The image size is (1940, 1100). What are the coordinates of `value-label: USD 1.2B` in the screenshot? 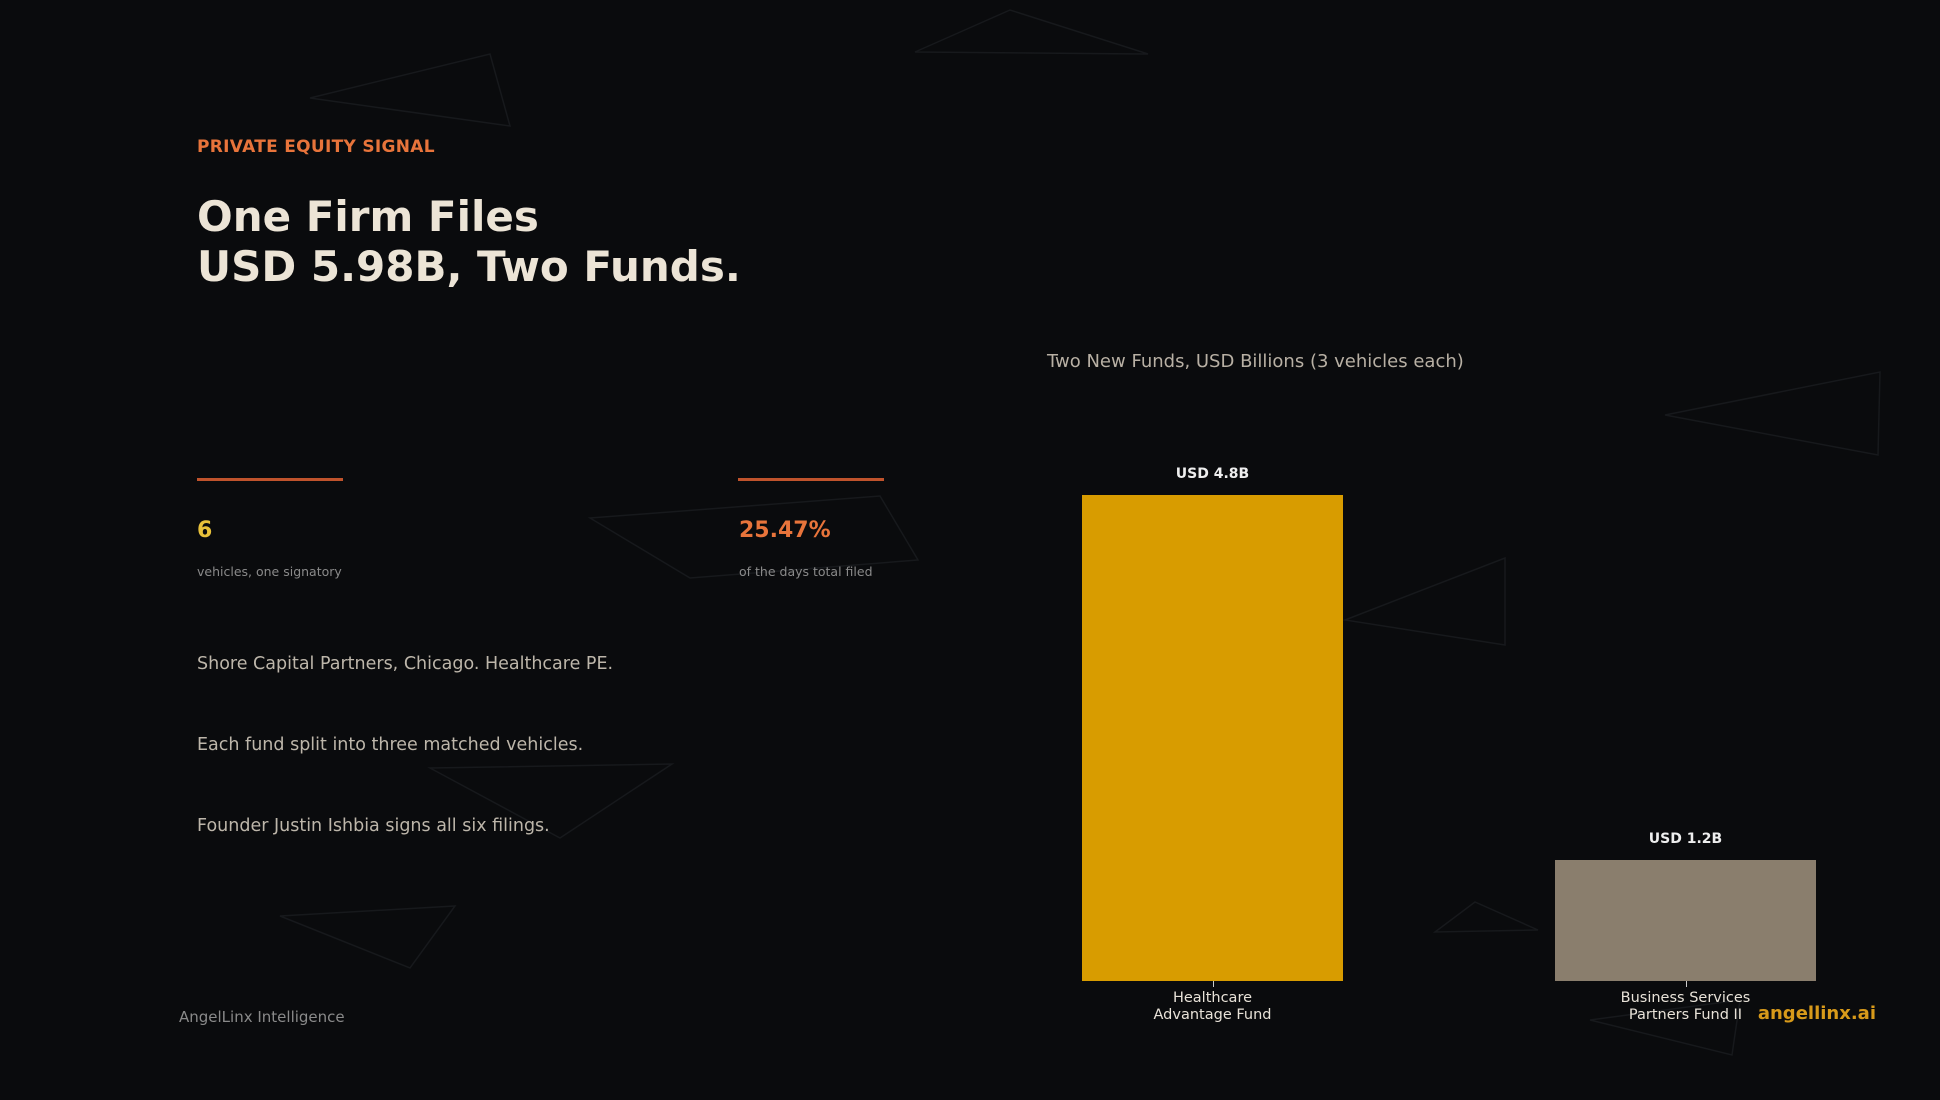 It's located at (1685, 838).